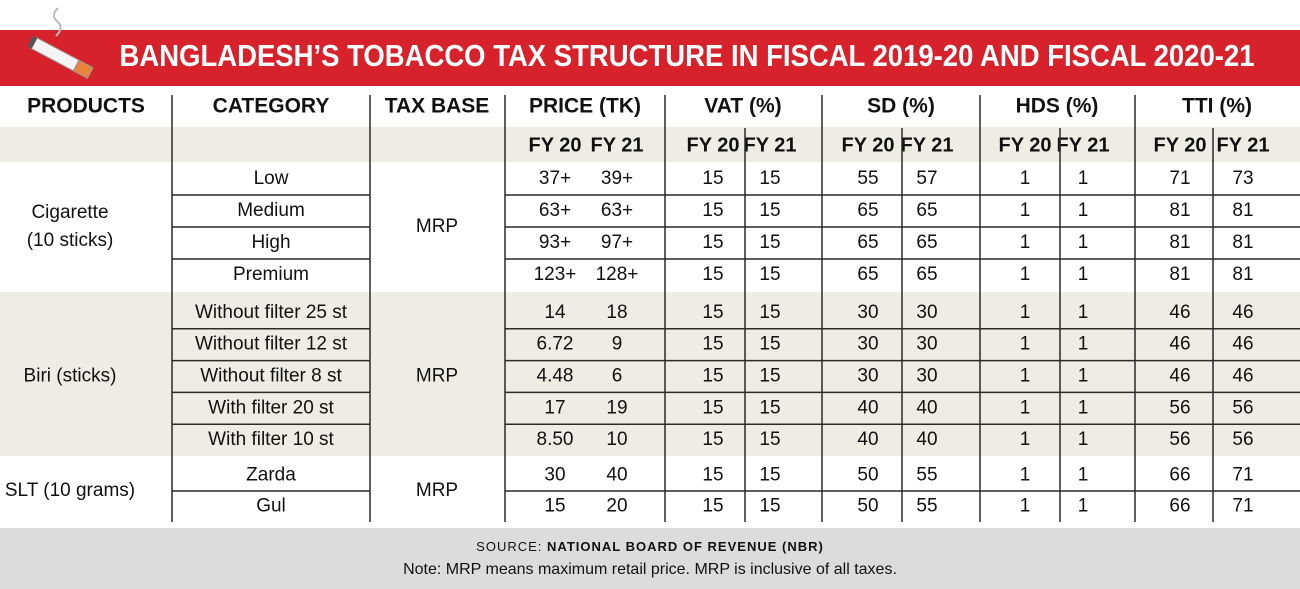  Describe the element at coordinates (271, 439) in the screenshot. I see `category: With filter 10 st` at that location.